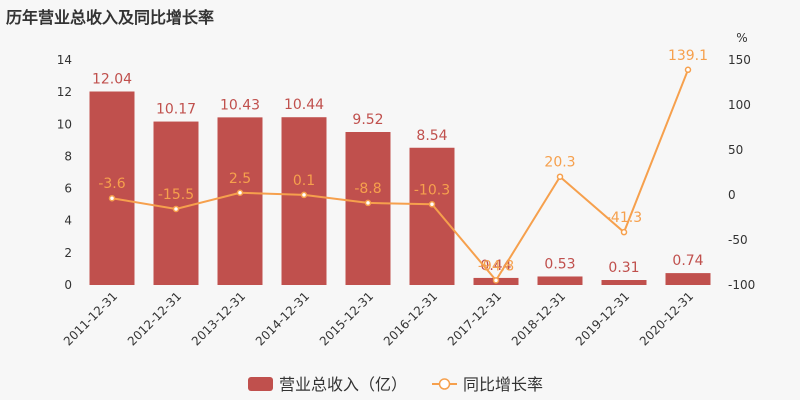  What do you see at coordinates (739, 60) in the screenshot?
I see `y-right-tick-label: 150` at bounding box center [739, 60].